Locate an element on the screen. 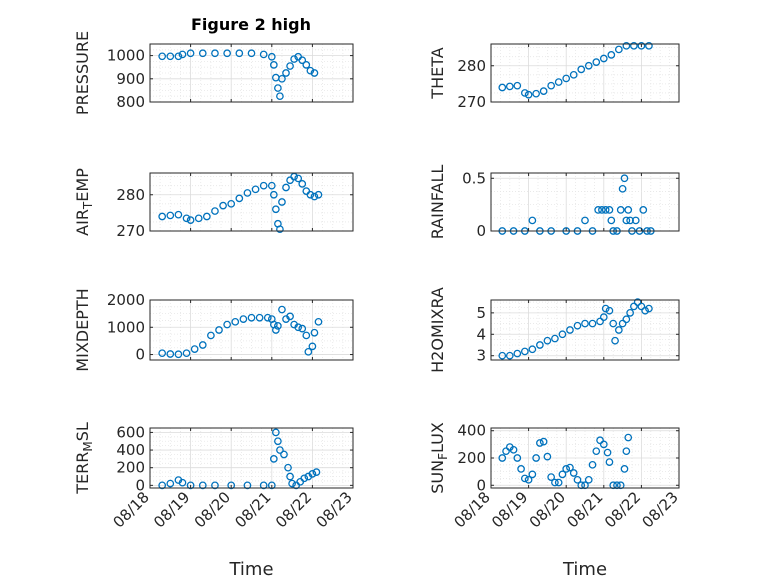 The width and height of the screenshot is (778, 583). y-tick-label: 400 is located at coordinates (471, 431).